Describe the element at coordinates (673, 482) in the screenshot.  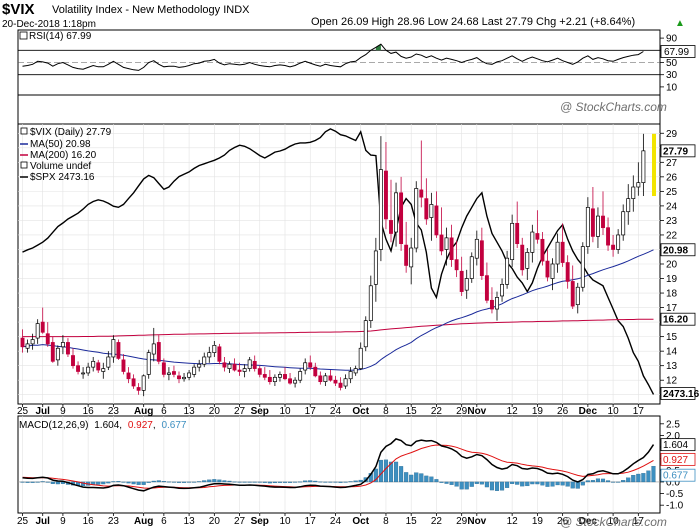
I see `macd-tick-label: 0.0` at that location.